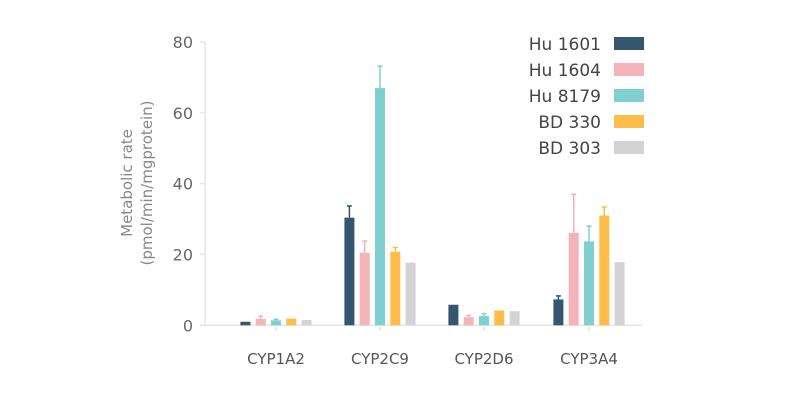 The height and width of the screenshot is (404, 800). Describe the element at coordinates (569, 149) in the screenshot. I see `legend-label: BD 303` at that location.